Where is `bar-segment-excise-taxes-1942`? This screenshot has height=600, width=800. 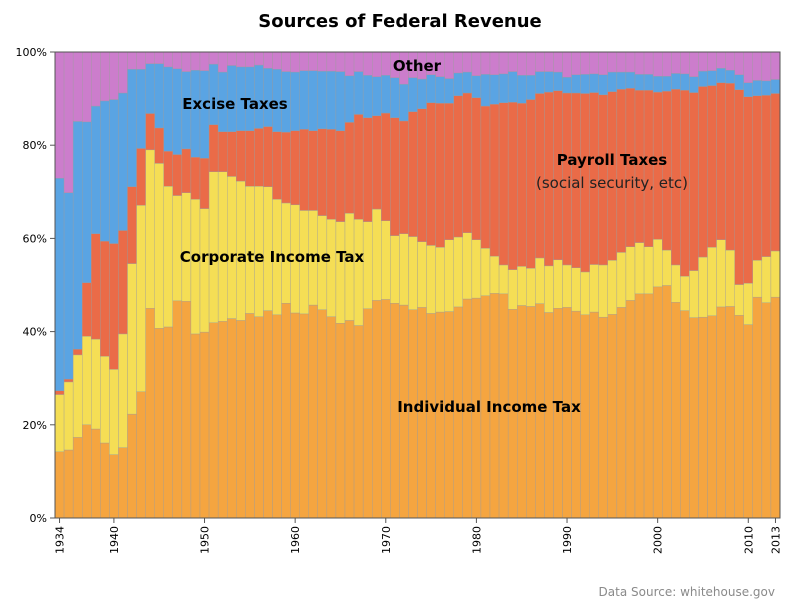
bar-segment-excise-taxes-1942 is located at coordinates (132, 128).